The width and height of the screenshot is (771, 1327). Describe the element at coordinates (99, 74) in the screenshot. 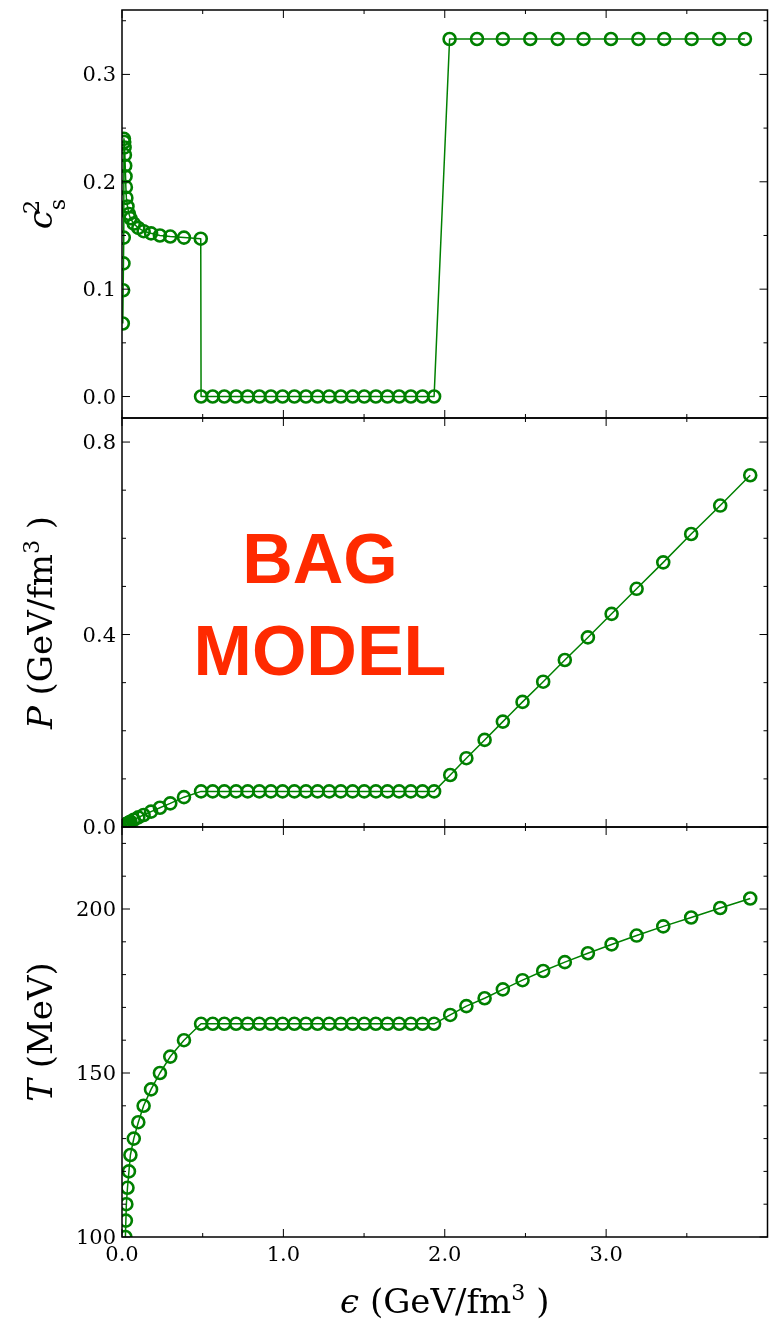

I see `y-tick-label: 0.3` at that location.